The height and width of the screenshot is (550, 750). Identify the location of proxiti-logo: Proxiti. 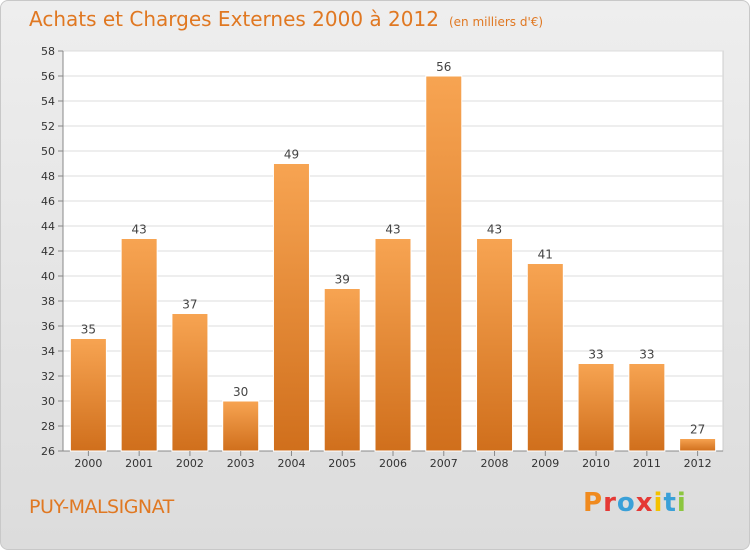
(635, 503).